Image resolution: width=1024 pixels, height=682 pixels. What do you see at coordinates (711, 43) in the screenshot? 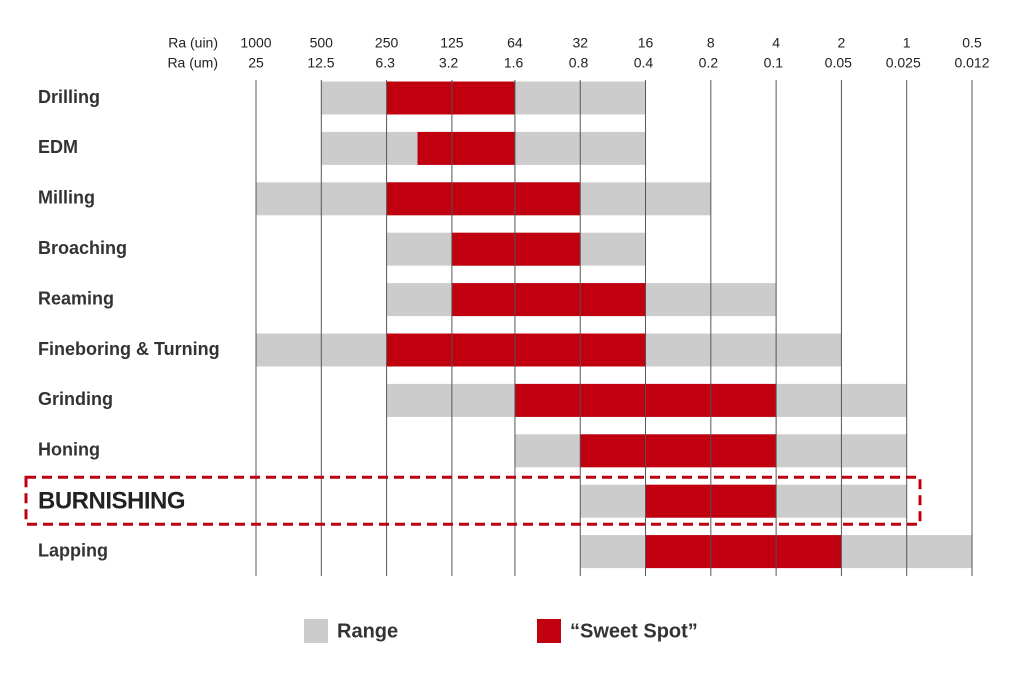
I see `x-tick-label: 8` at bounding box center [711, 43].